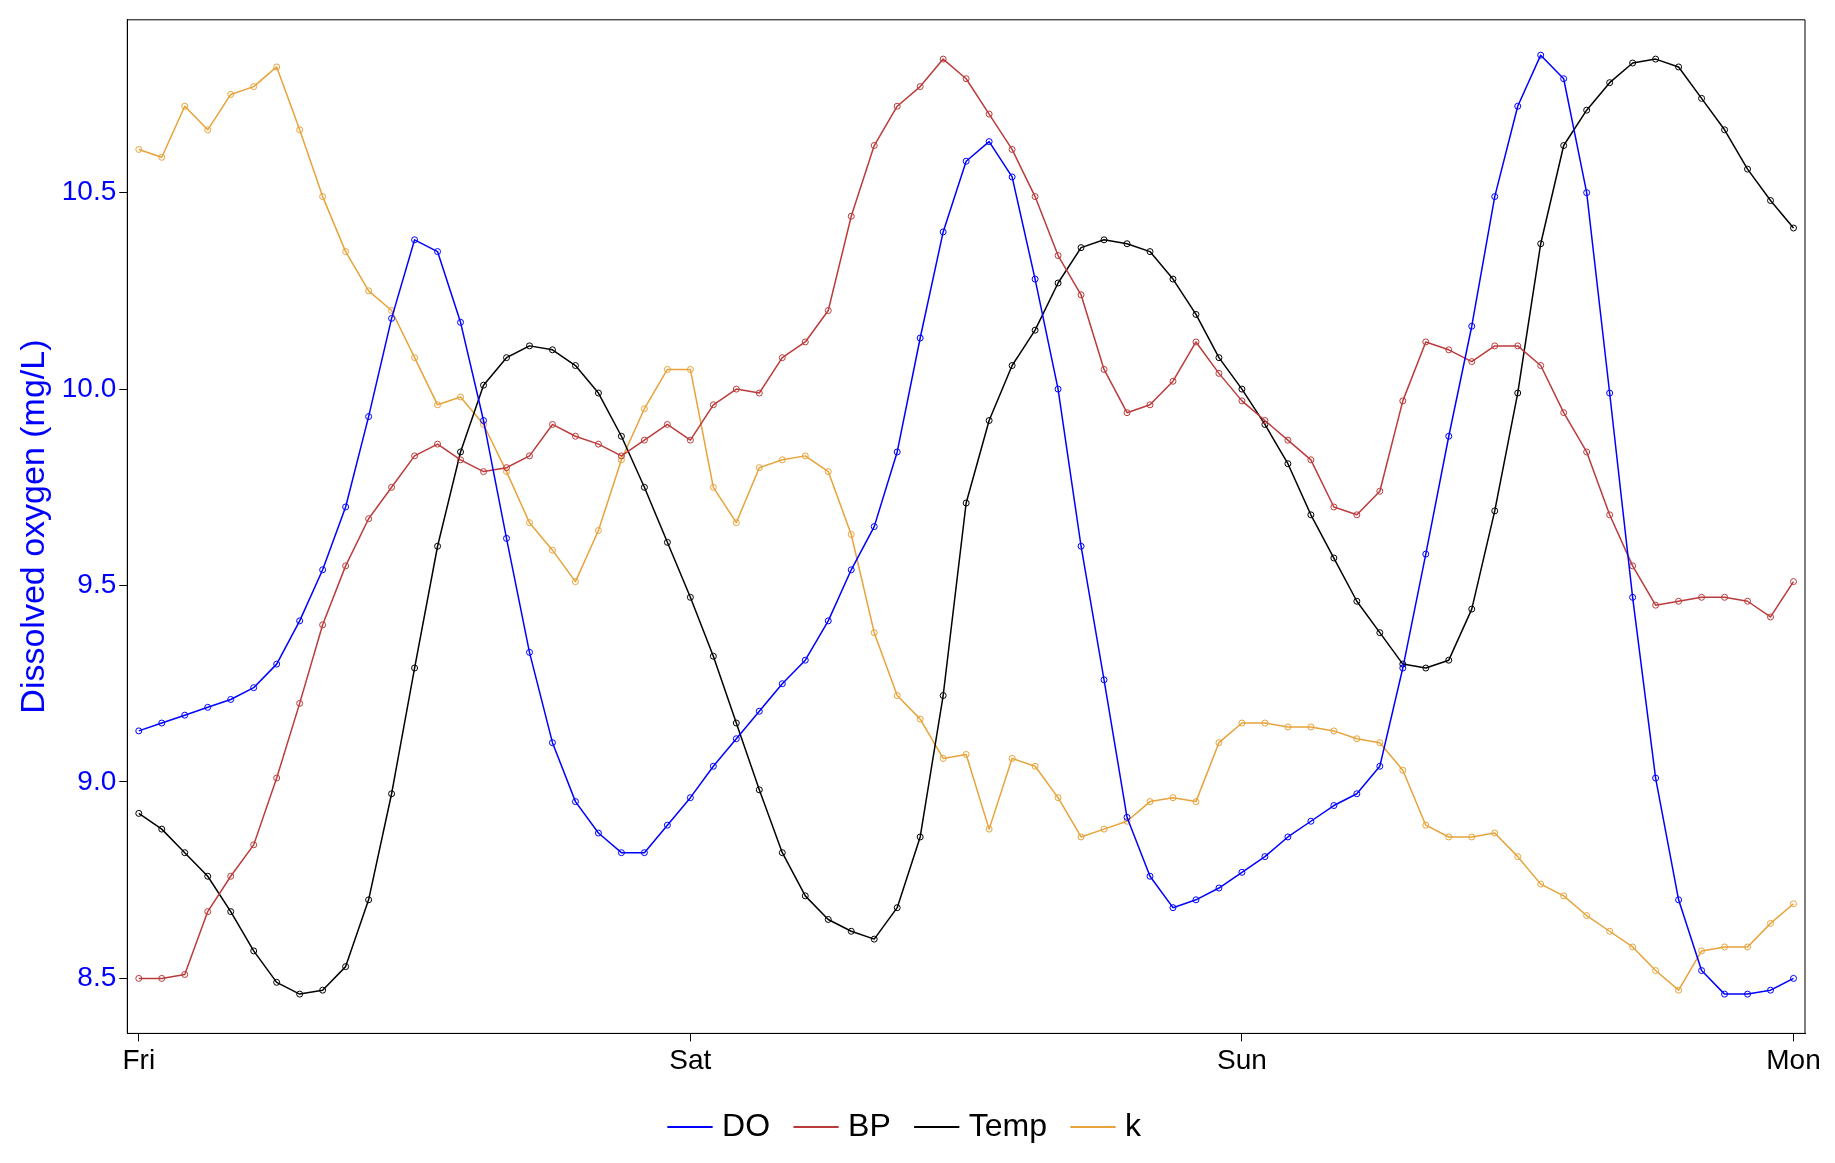  Describe the element at coordinates (31, 526) in the screenshot. I see `y-axis-title: Dissolved oxygen (mg/L)` at that location.